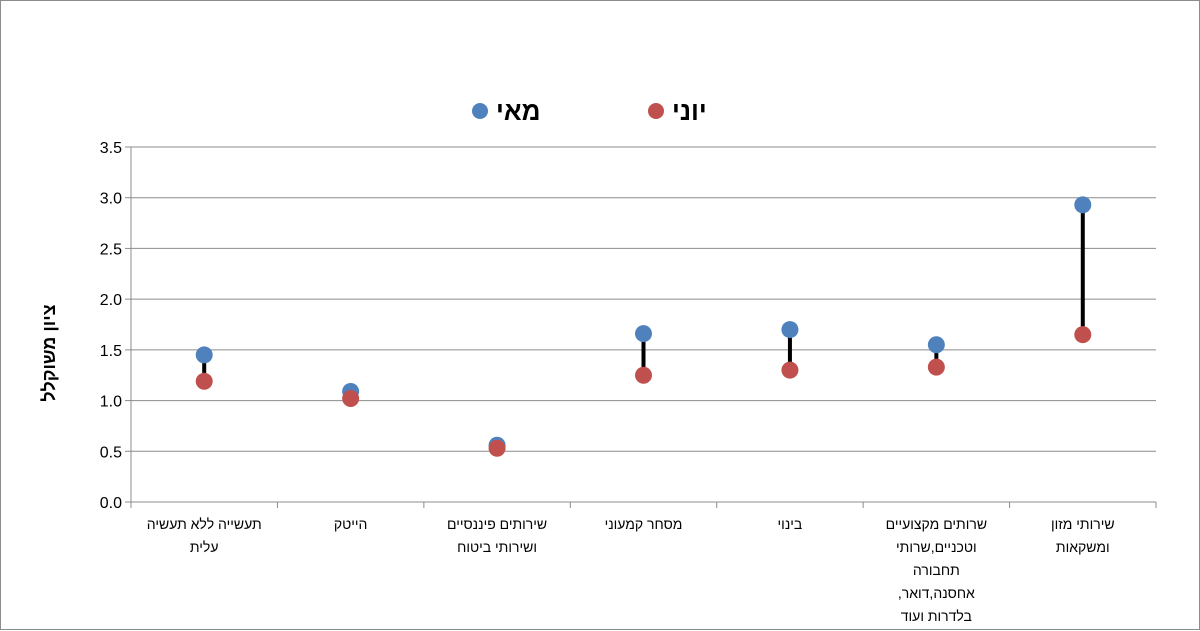 The image size is (1200, 631). Describe the element at coordinates (790, 524) in the screenshot. I see `x-category-label: בינוי` at that location.